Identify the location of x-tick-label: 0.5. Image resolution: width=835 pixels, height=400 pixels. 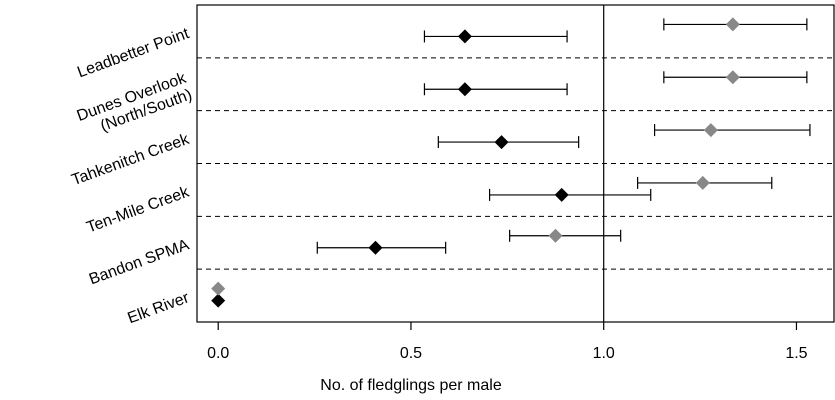
(411, 353).